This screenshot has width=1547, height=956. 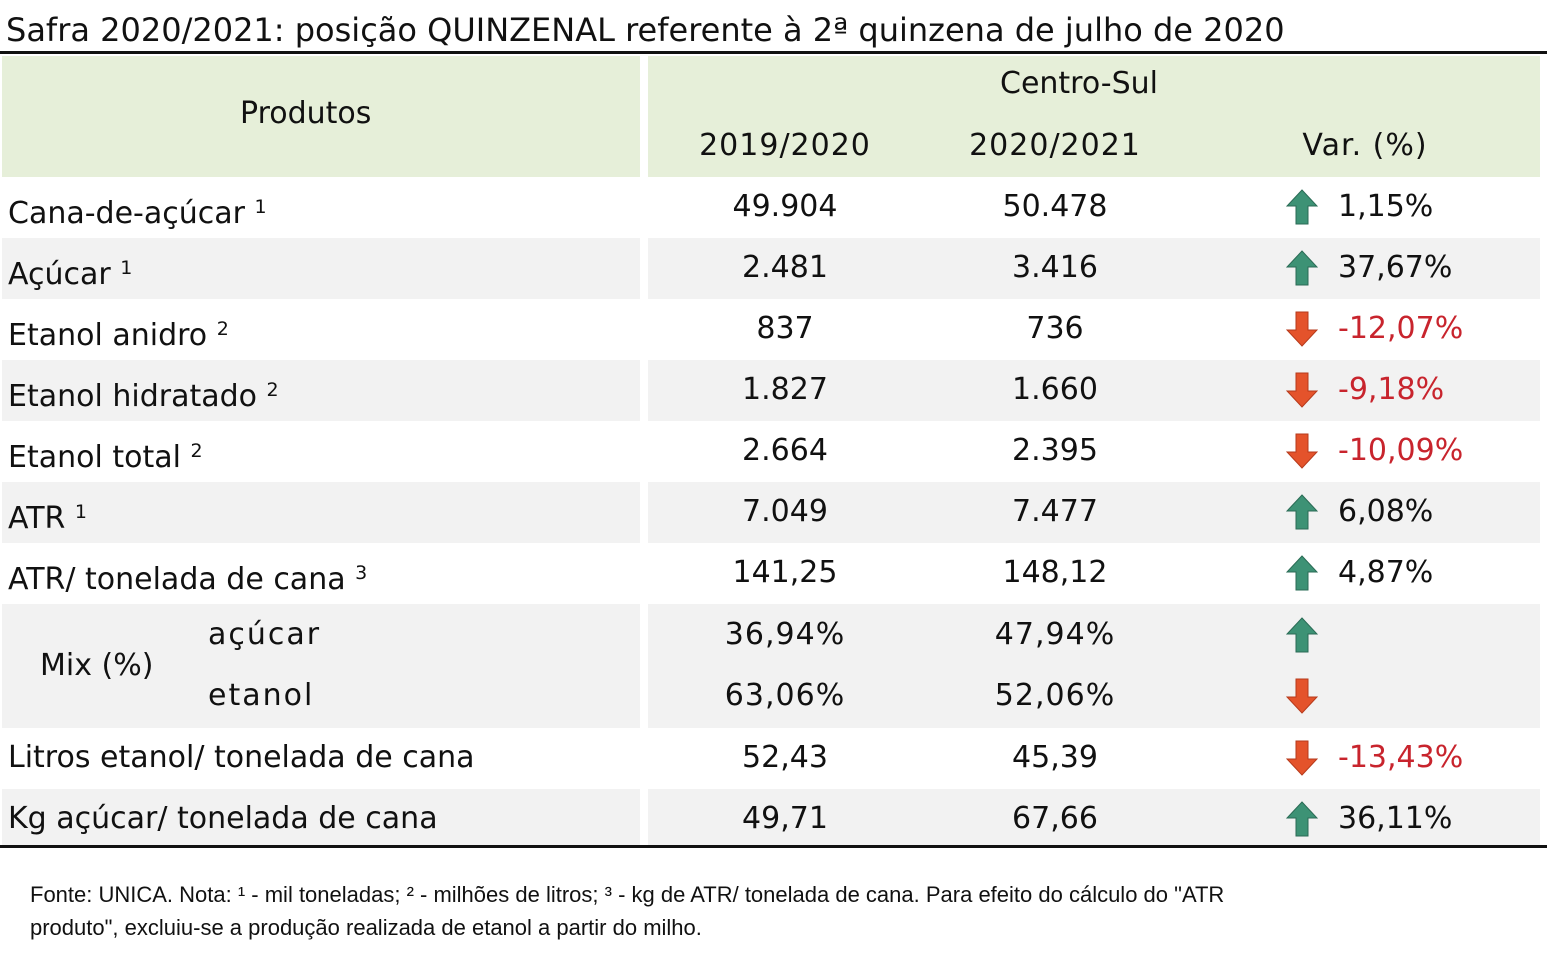 What do you see at coordinates (48, 518) in the screenshot?
I see `row-label: ATR 1` at bounding box center [48, 518].